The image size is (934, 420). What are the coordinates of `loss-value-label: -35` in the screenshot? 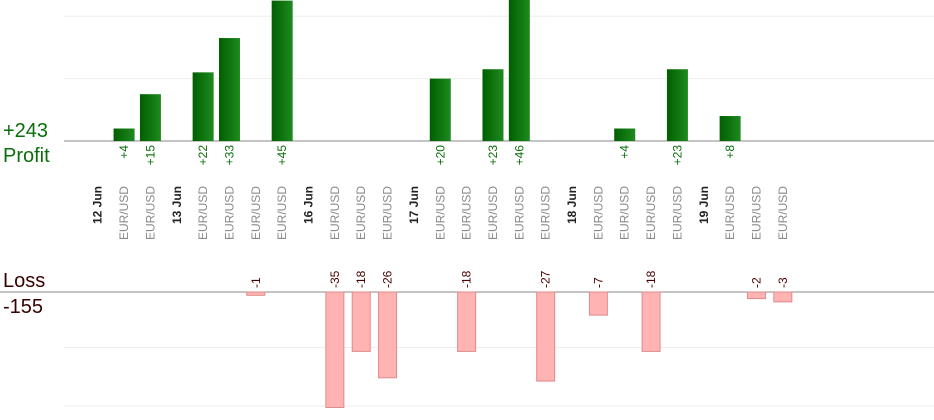 It's located at (335, 279).